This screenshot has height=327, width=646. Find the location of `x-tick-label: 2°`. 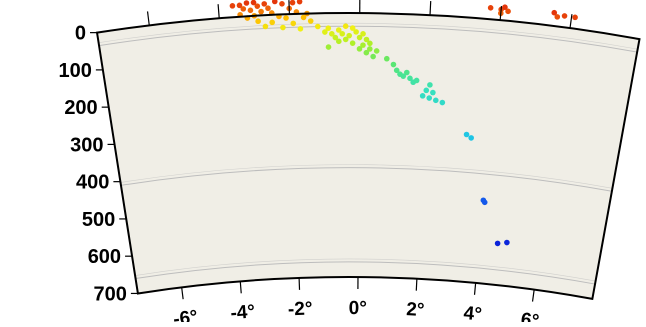

x-tick-label: 2° is located at coordinates (415, 310).